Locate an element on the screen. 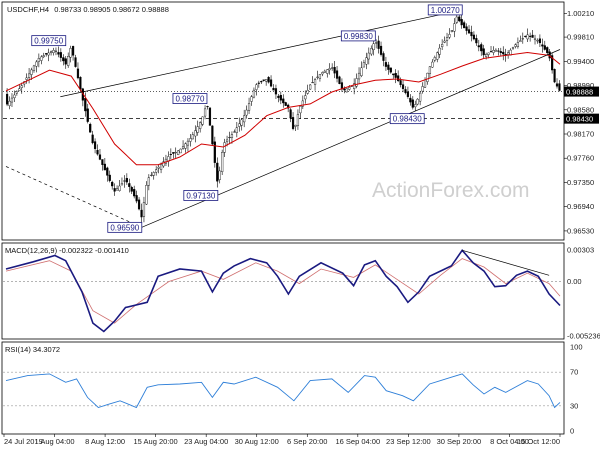 The image size is (600, 450). macd-tick-label: 0.00 is located at coordinates (574, 281).